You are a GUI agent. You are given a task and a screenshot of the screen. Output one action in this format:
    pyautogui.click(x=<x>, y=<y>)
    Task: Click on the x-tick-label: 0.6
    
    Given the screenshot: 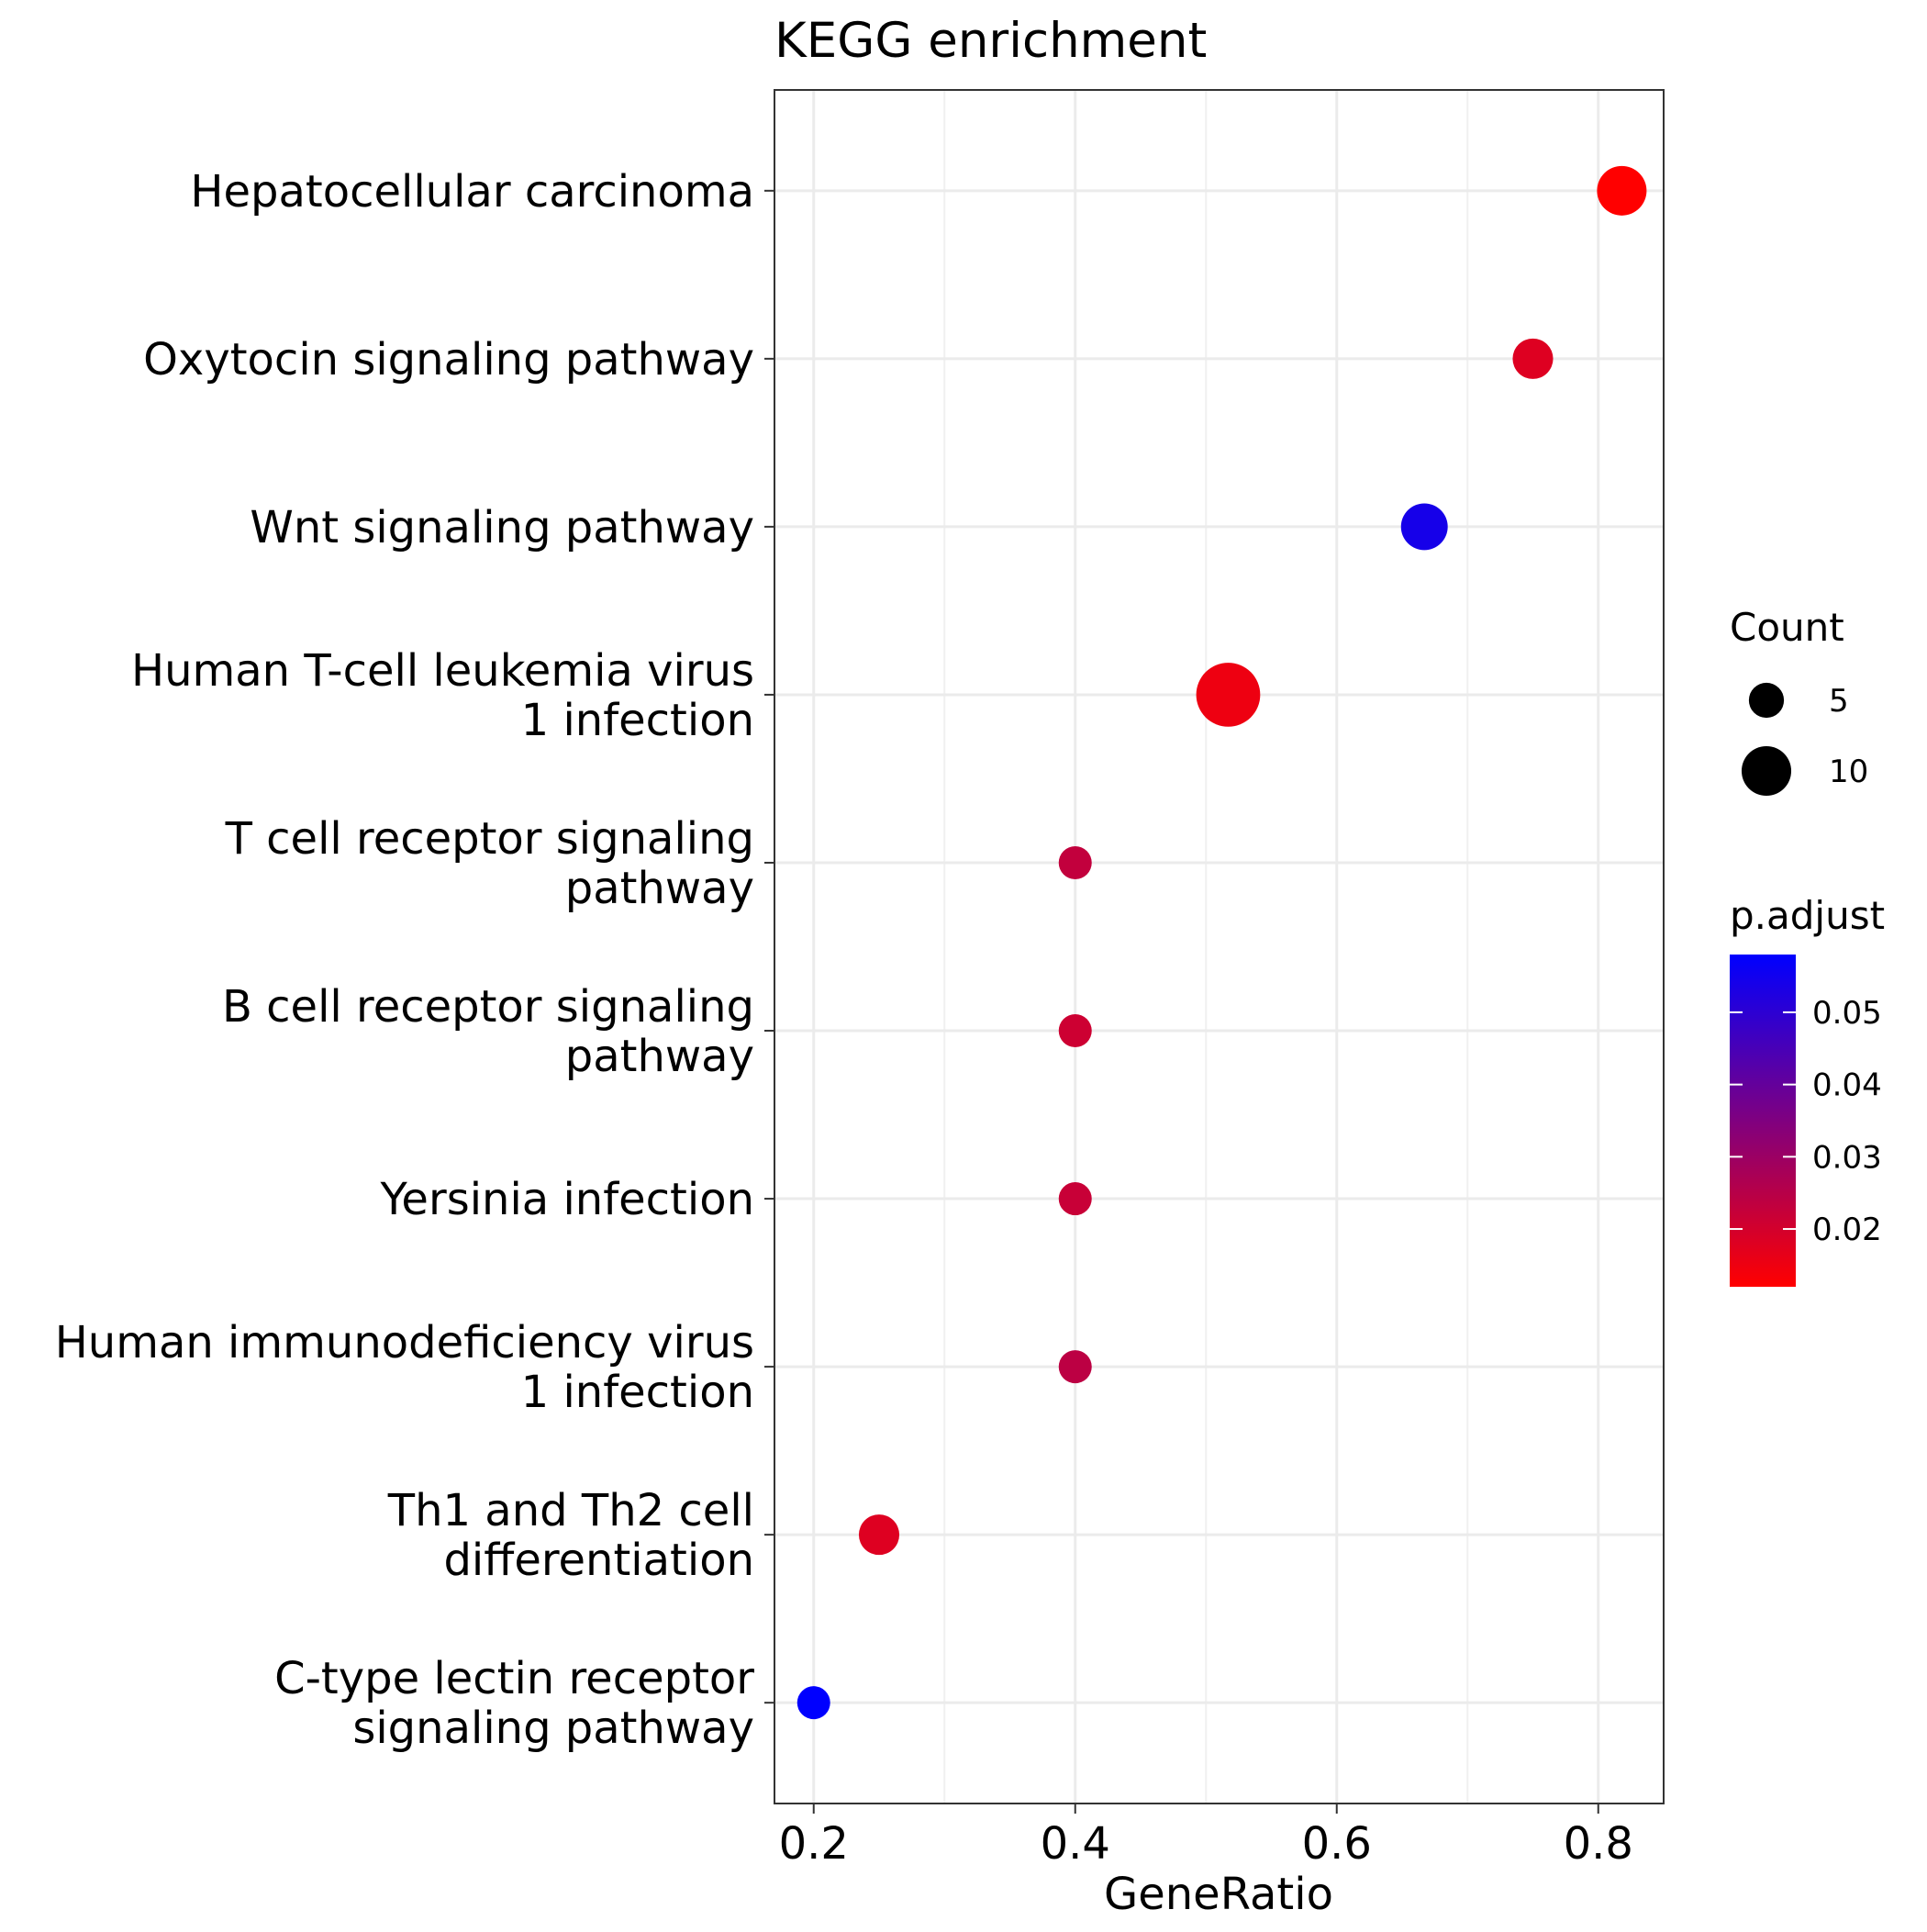 What is the action you would take?
    pyautogui.click(x=1337, y=1844)
    